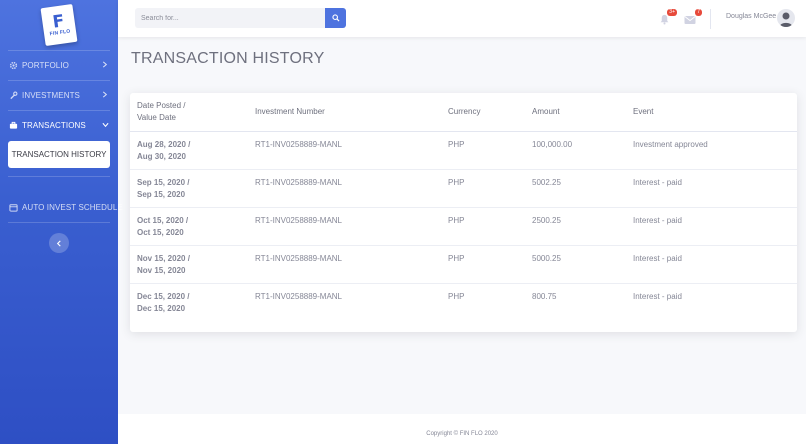 This screenshot has width=806, height=444. Describe the element at coordinates (582, 188) in the screenshot. I see `cell-amount: 5002.25` at that location.